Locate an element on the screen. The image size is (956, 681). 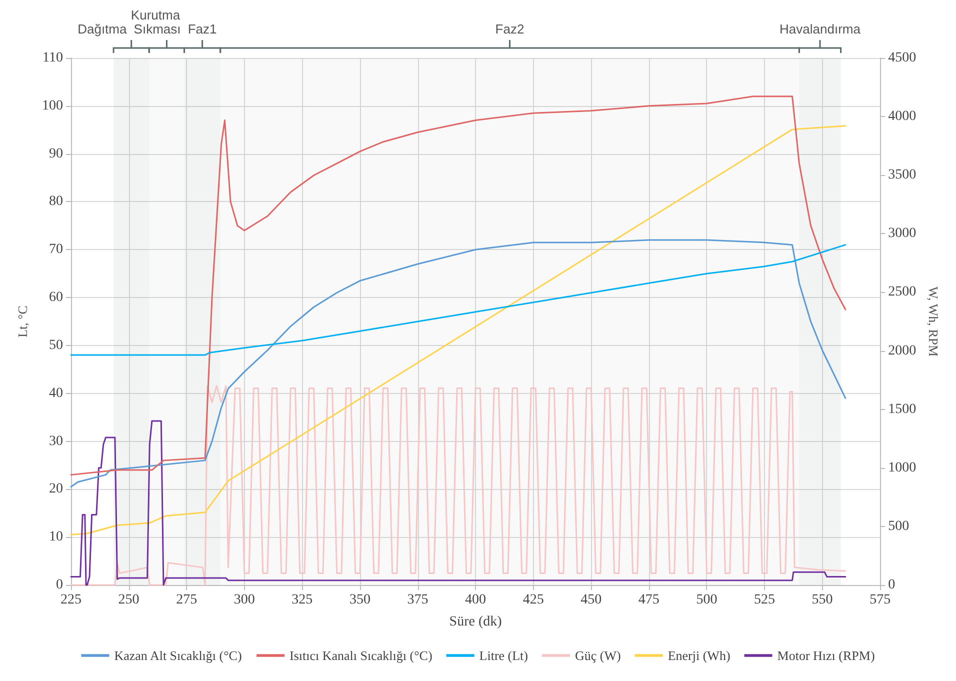
x-tick-label: 225 is located at coordinates (71, 600).